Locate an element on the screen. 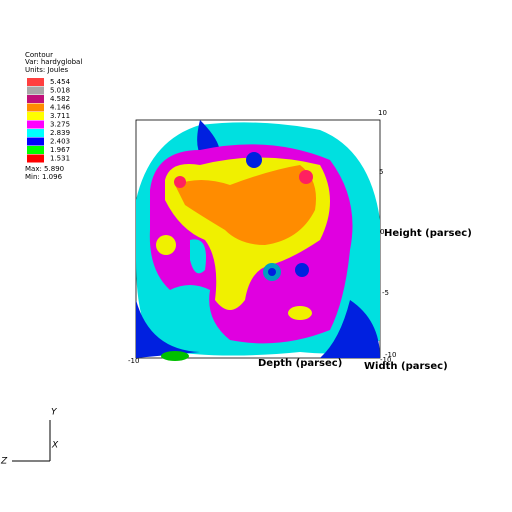 This screenshot has width=512, height=512. height-tick: 0 is located at coordinates (382, 232).